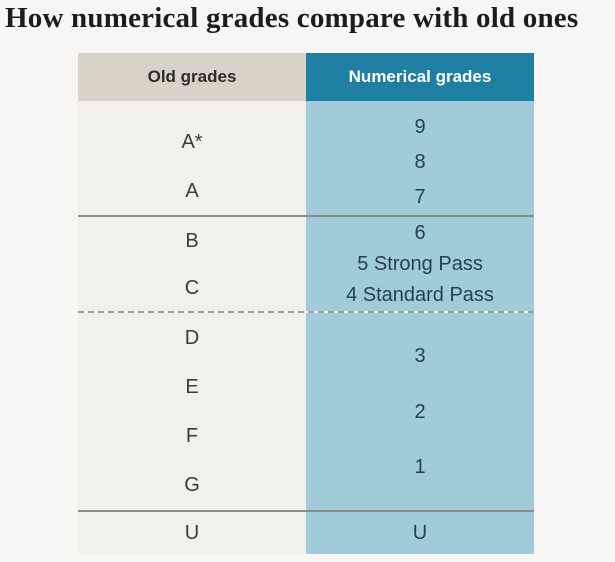  What do you see at coordinates (420, 232) in the screenshot?
I see `numerical-grade-label: 6` at bounding box center [420, 232].